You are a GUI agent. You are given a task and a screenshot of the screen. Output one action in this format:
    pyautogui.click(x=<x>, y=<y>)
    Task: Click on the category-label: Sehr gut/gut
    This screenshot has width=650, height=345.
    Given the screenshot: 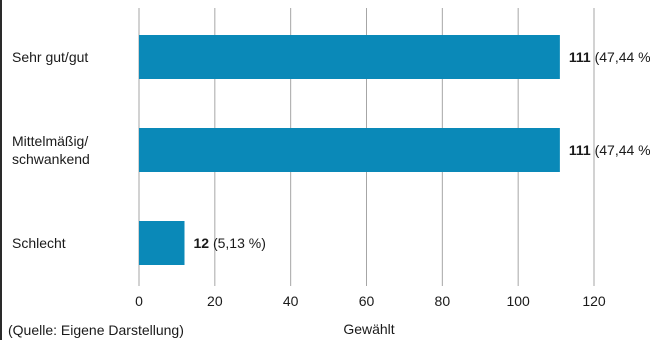 What is the action you would take?
    pyautogui.click(x=50, y=57)
    